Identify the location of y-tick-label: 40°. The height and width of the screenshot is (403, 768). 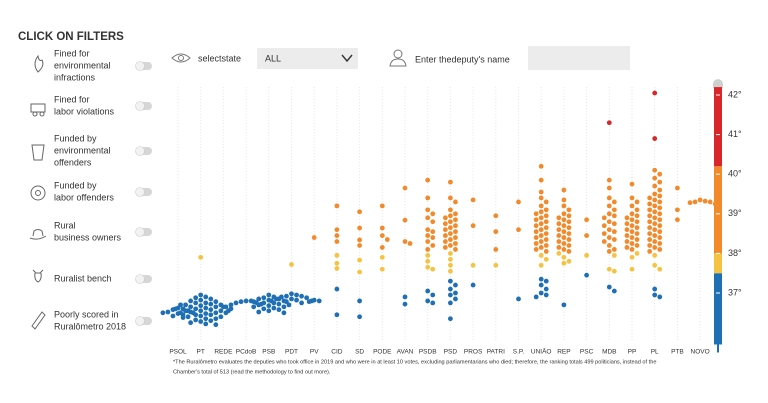
(735, 174).